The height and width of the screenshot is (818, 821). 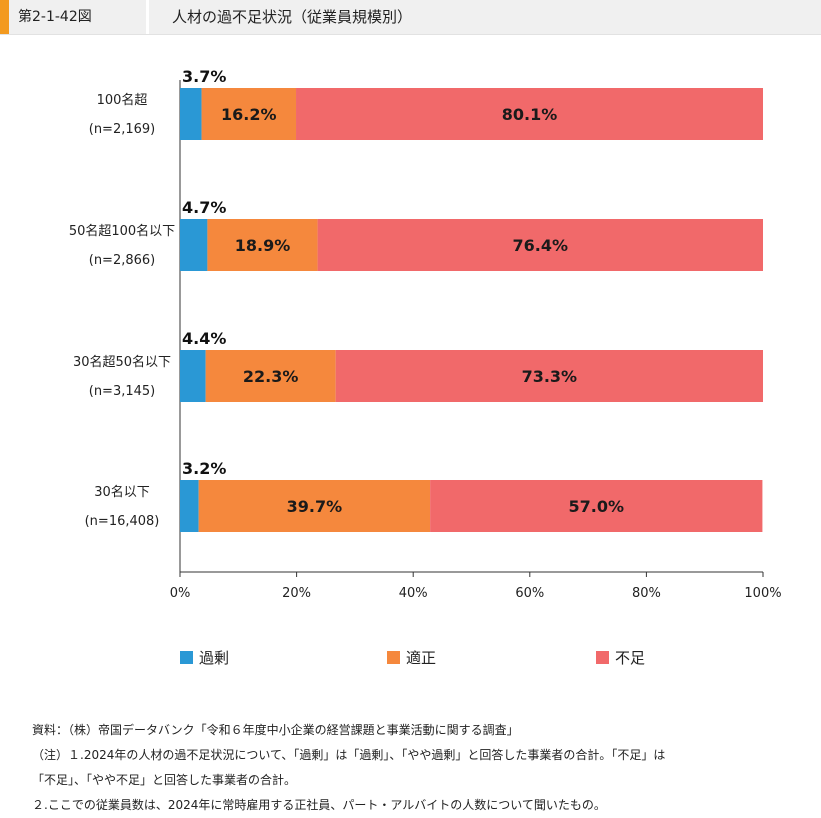 What do you see at coordinates (646, 593) in the screenshot?
I see `x-tick-label: 80%` at bounding box center [646, 593].